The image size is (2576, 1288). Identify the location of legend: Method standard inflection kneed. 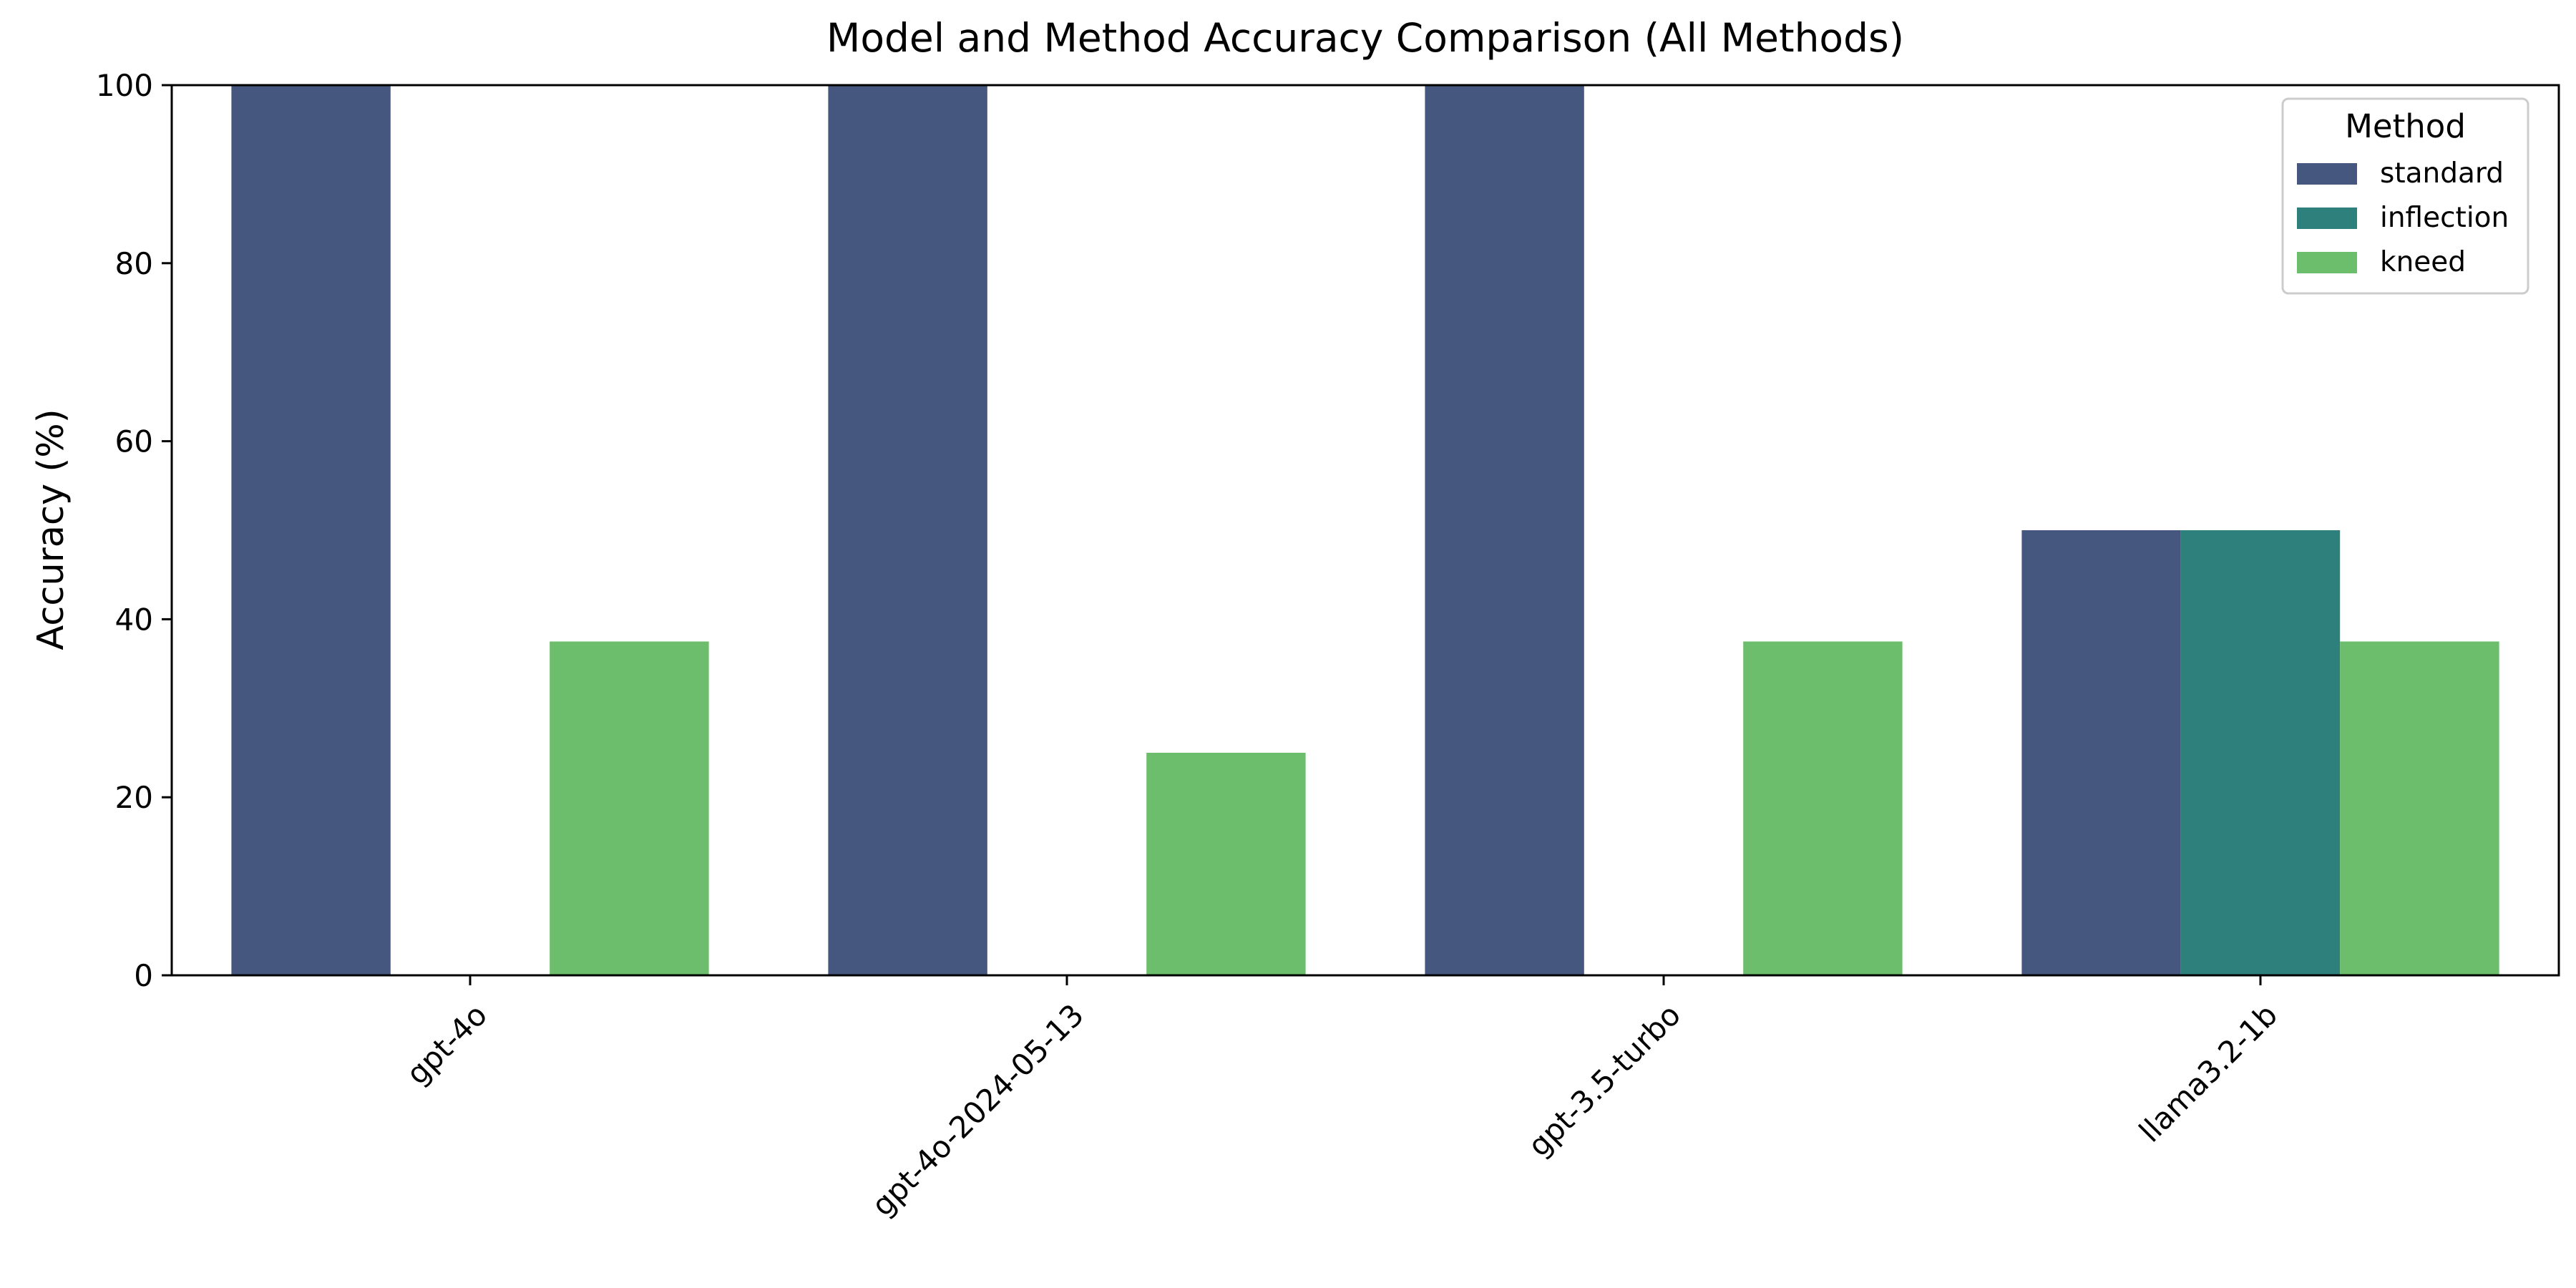
(2405, 196).